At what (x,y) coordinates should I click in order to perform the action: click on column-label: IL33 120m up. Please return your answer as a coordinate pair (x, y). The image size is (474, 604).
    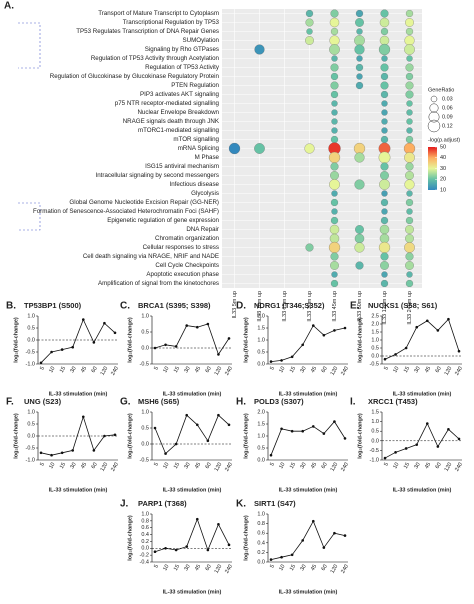
    Looking at the image, I should click on (385, 308).